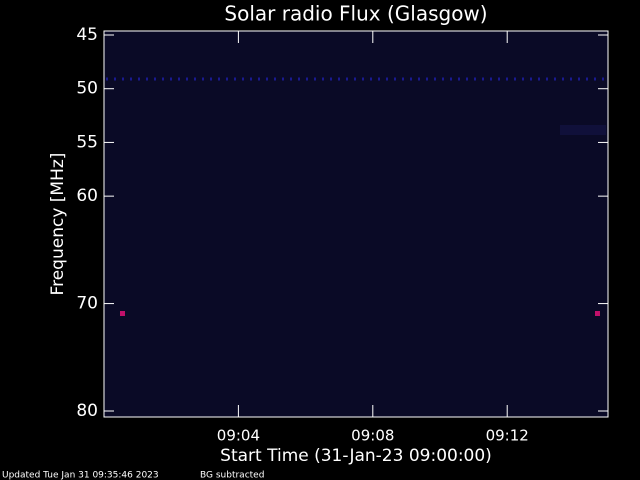 Image resolution: width=640 pixels, height=480 pixels. What do you see at coordinates (87, 196) in the screenshot?
I see `y-tick-label: 60` at bounding box center [87, 196].